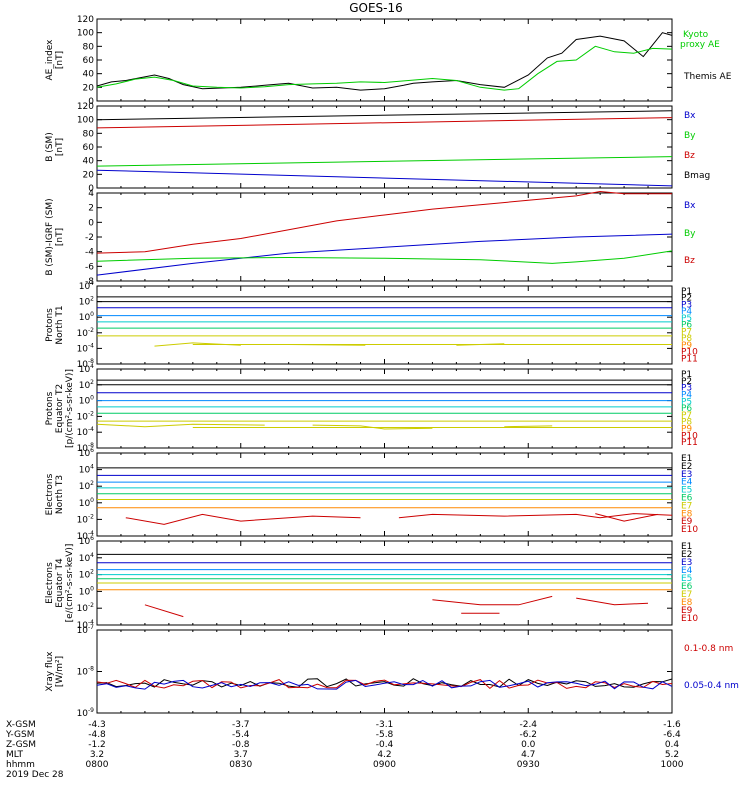 This screenshot has height=800, width=750. Describe the element at coordinates (70, 583) in the screenshot. I see `y-axis-label: [e/(cm²-s-sr-keV)]` at that location.